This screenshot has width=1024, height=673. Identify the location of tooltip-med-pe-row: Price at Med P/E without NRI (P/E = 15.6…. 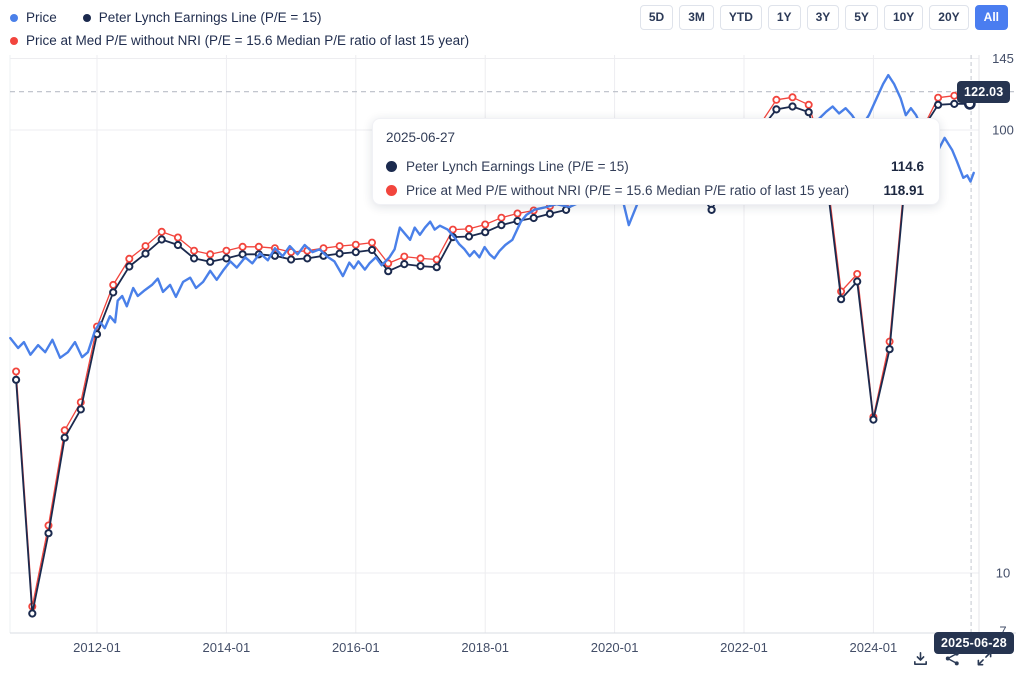
(655, 190).